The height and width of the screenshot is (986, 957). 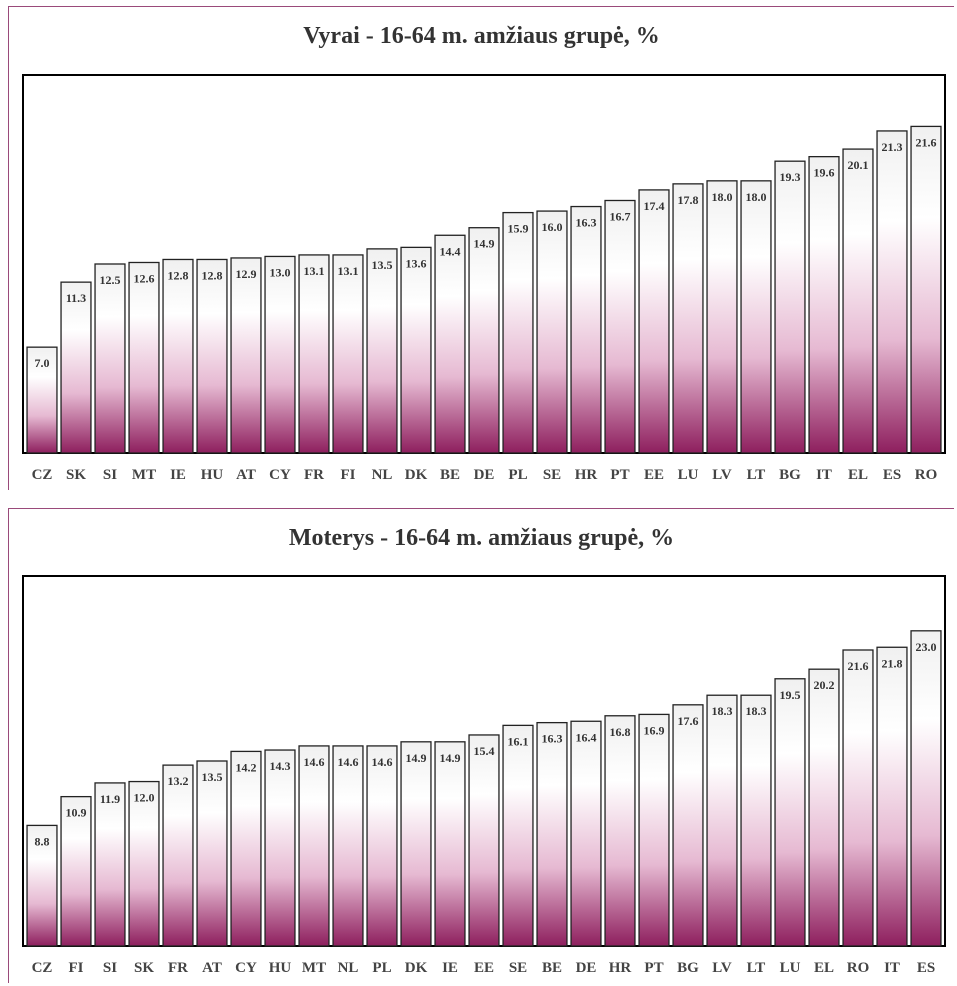 What do you see at coordinates (450, 251) in the screenshot?
I see `data-label: 14.4` at bounding box center [450, 251].